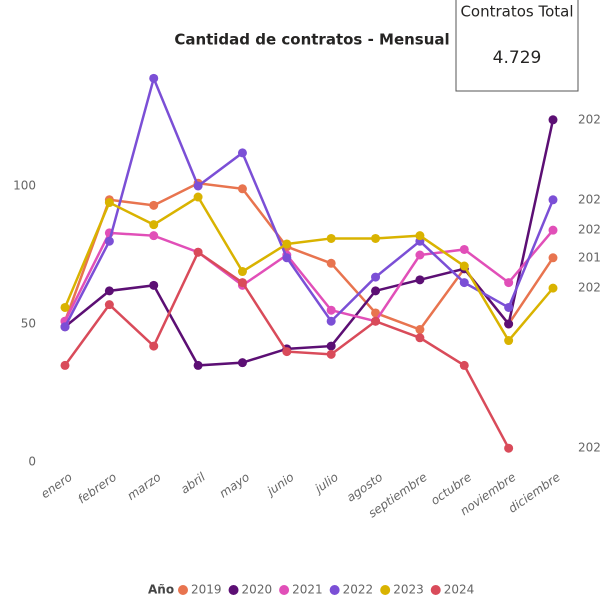  What do you see at coordinates (307, 590) in the screenshot?
I see `legend-label: 2021` at bounding box center [307, 590].